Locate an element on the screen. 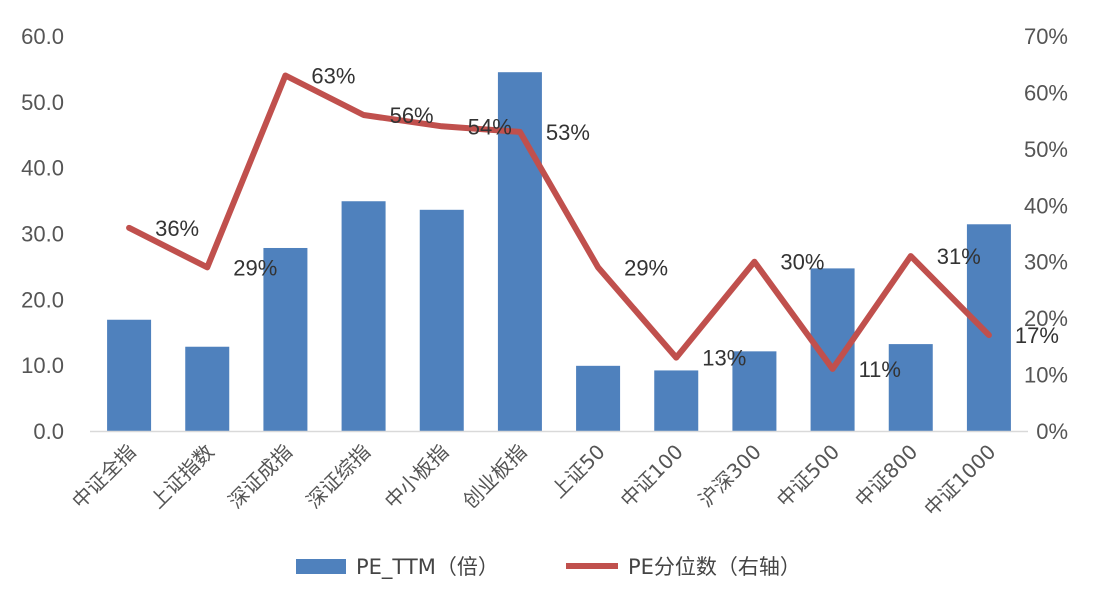  right-axis-tick-label: 70% is located at coordinates (1046, 36).